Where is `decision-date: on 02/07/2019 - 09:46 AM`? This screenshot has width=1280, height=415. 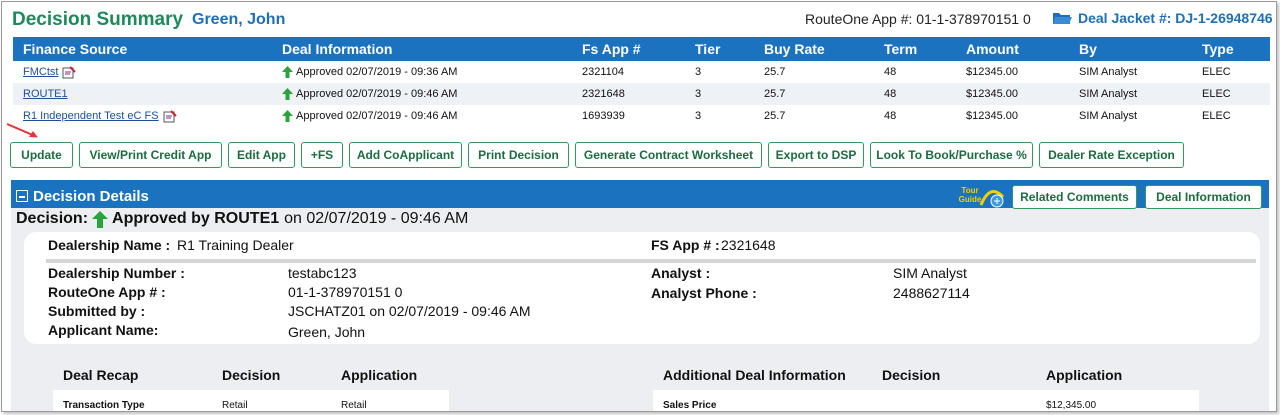 decision-date: on 02/07/2019 - 09:46 AM is located at coordinates (376, 218).